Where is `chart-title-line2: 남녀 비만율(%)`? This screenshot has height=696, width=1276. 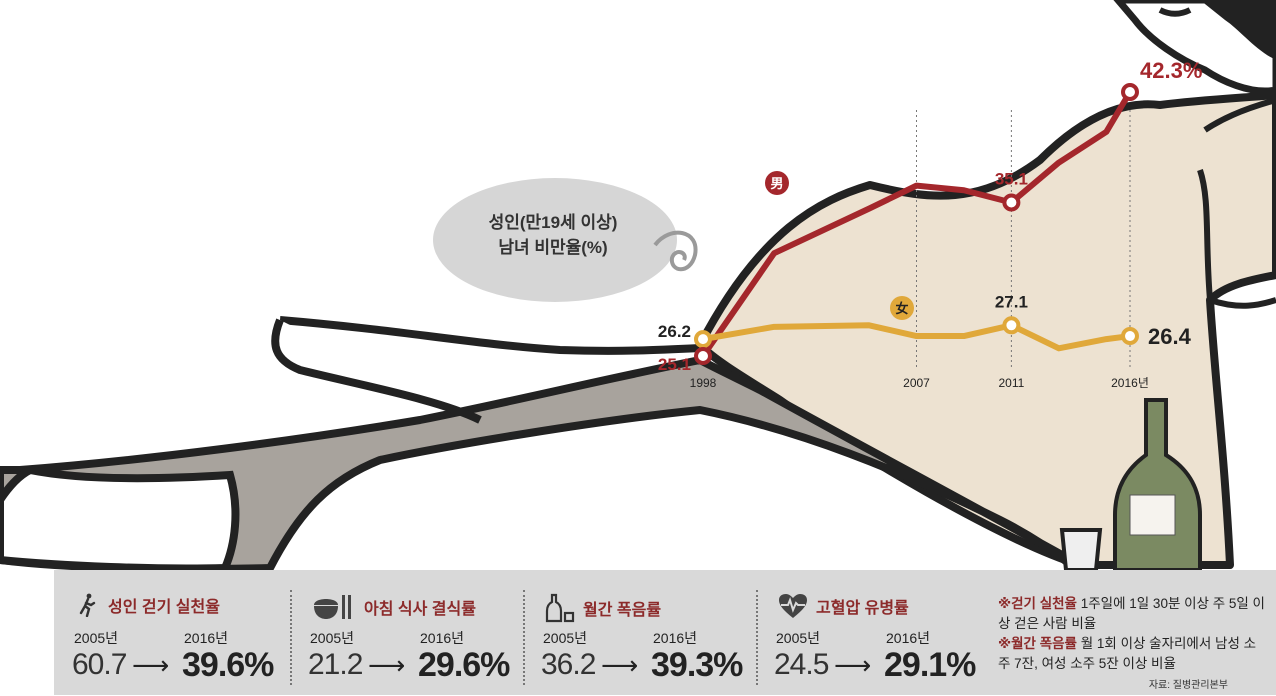 chart-title-line2: 남녀 비만율(%) is located at coordinates (553, 247).